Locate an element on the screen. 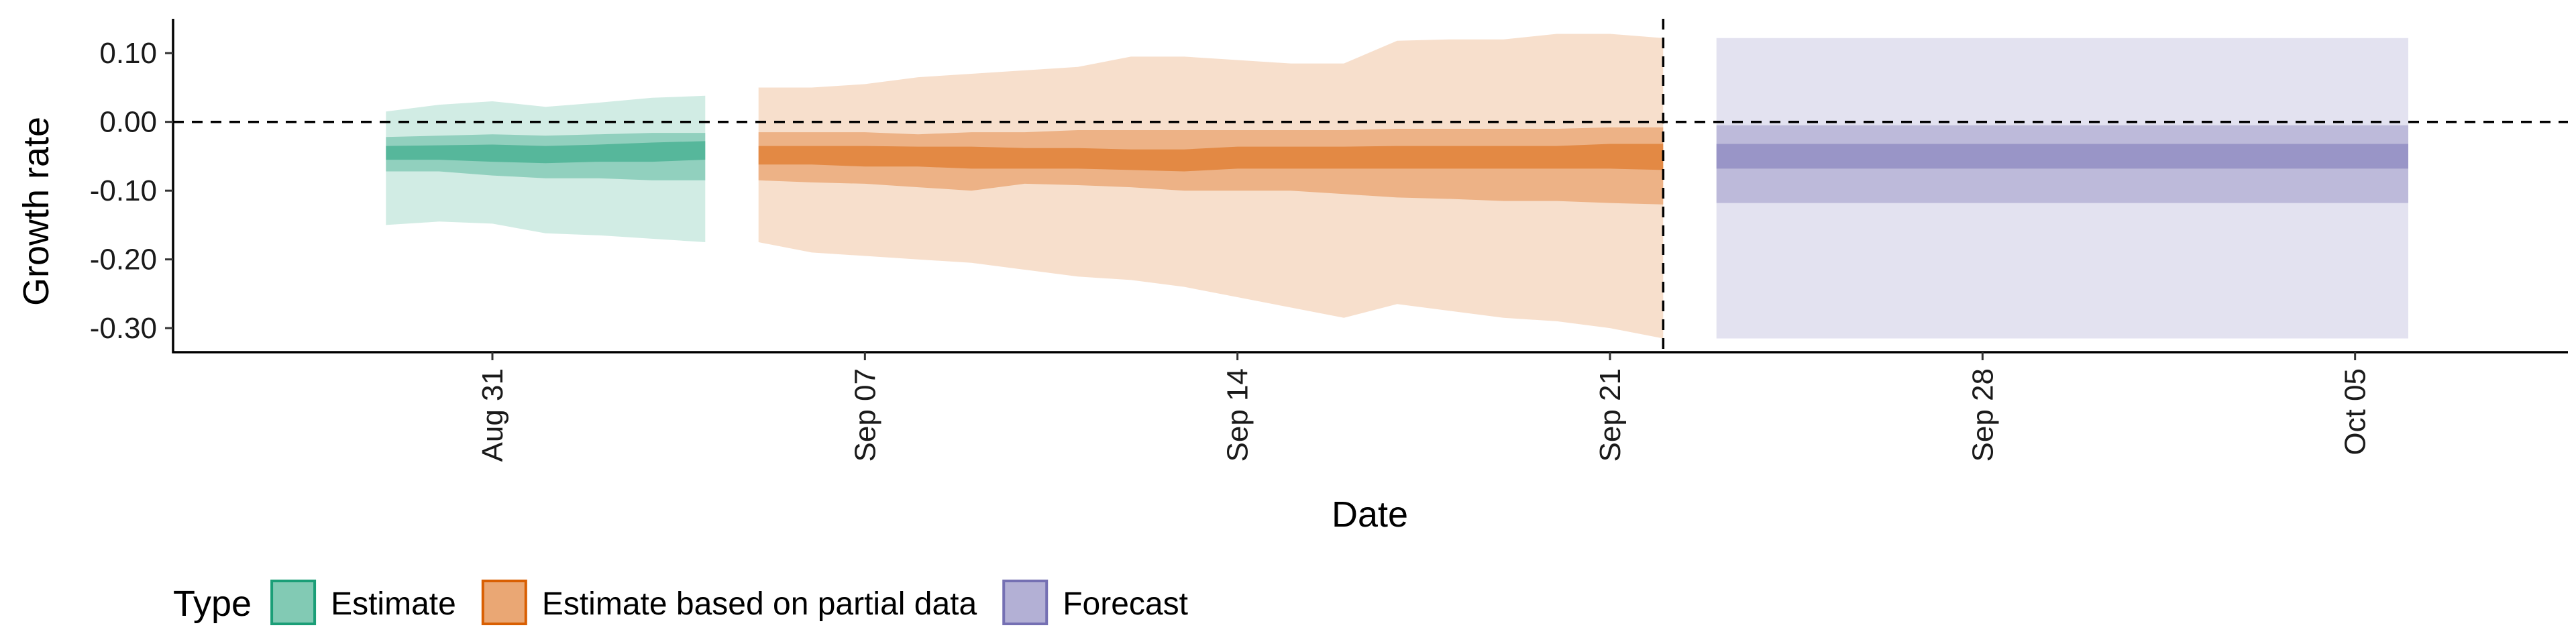  legend-swatch-forecast is located at coordinates (1025, 602).